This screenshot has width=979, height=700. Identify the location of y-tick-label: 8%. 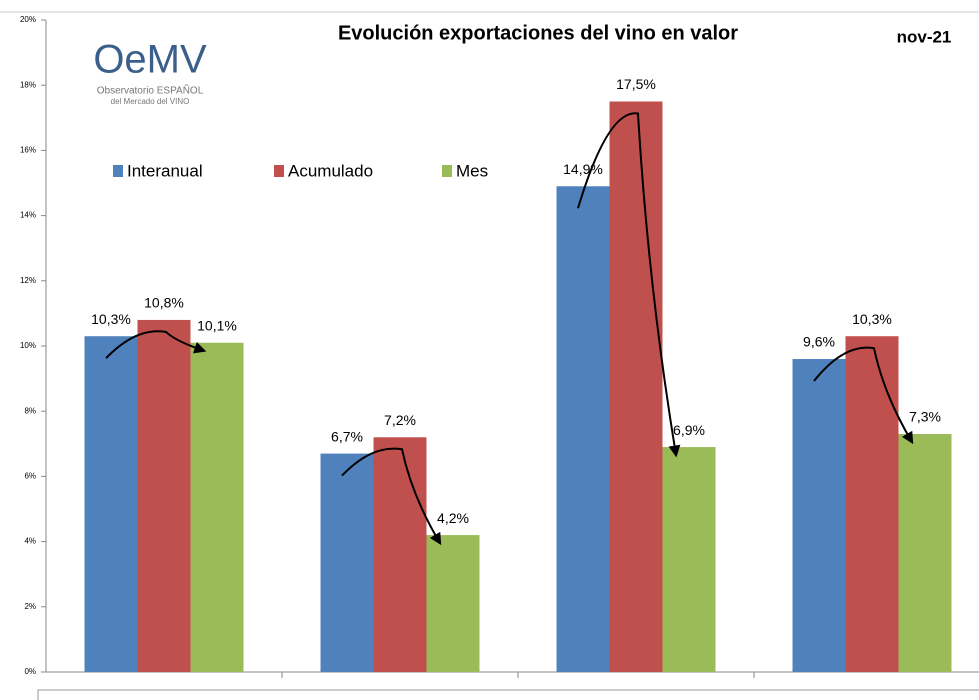
(30, 410).